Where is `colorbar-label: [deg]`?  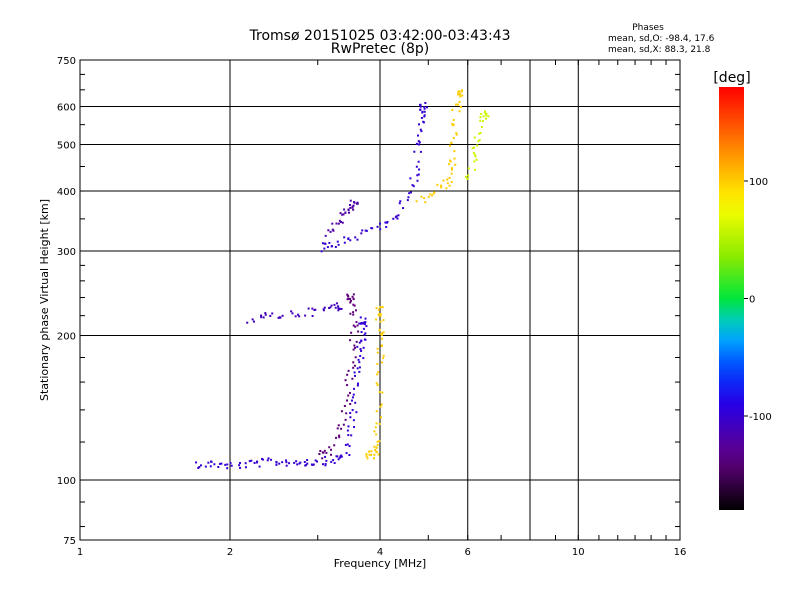
colorbar-label: [deg] is located at coordinates (731, 78).